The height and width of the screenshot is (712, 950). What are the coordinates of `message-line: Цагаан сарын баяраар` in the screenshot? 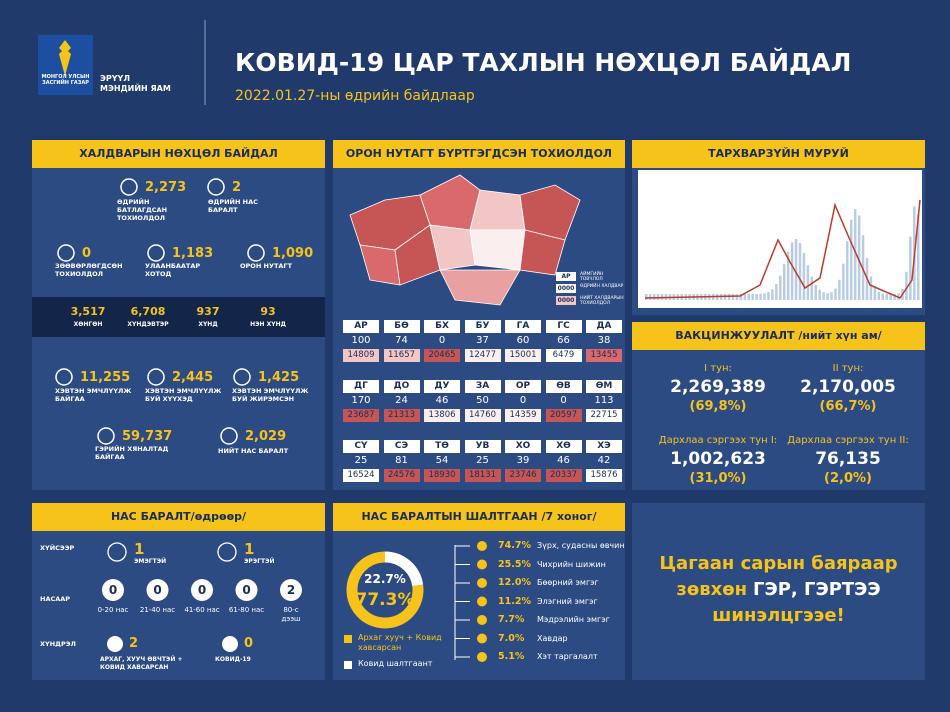 It's located at (778, 563).